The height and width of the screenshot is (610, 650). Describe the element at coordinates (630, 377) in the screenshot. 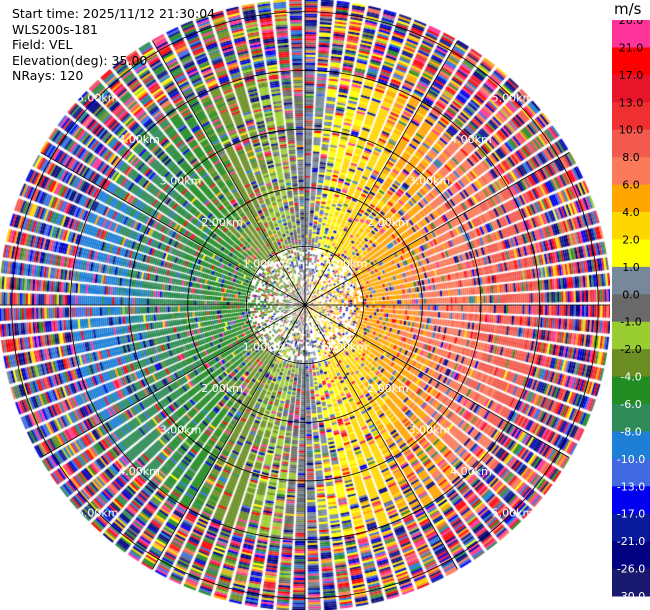

I see `colorbar-tick-label: -4.0` at that location.